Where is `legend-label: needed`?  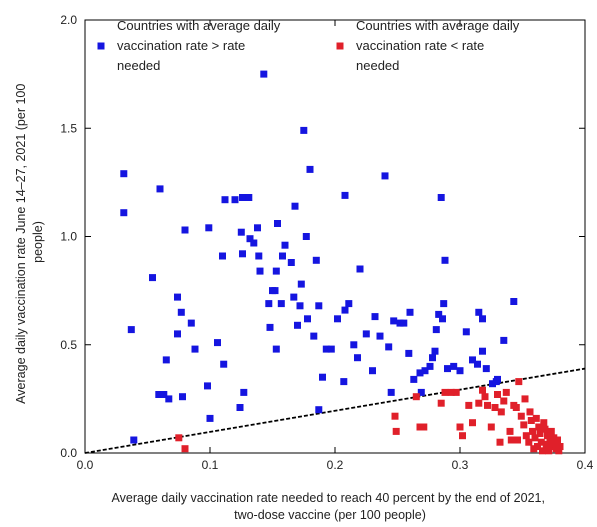
legend-label: needed is located at coordinates (377, 65).